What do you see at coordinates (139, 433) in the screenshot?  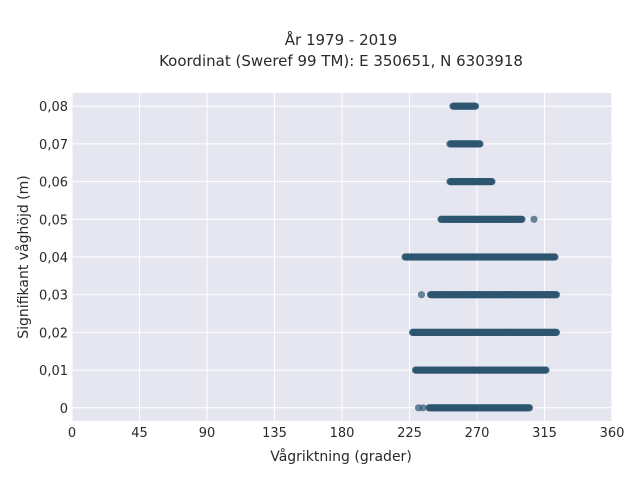 I see `x-tick-label: 45` at bounding box center [139, 433].